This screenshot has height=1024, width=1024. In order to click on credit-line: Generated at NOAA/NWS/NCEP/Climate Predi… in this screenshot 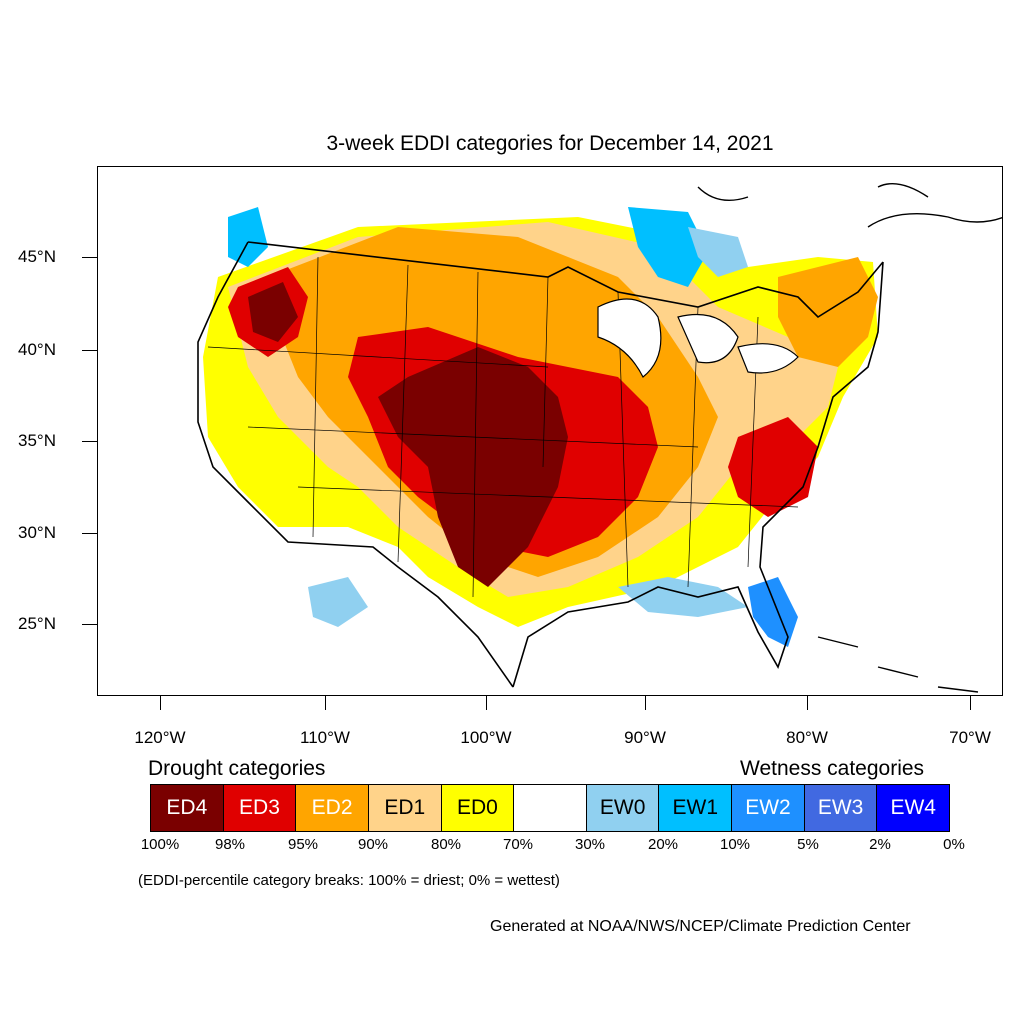, I will do `click(700, 926)`.